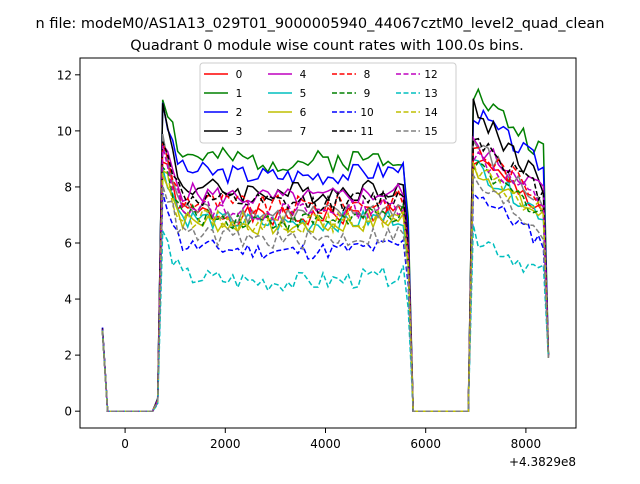 The width and height of the screenshot is (640, 484). Describe the element at coordinates (366, 132) in the screenshot. I see `legend-label: 11` at that location.